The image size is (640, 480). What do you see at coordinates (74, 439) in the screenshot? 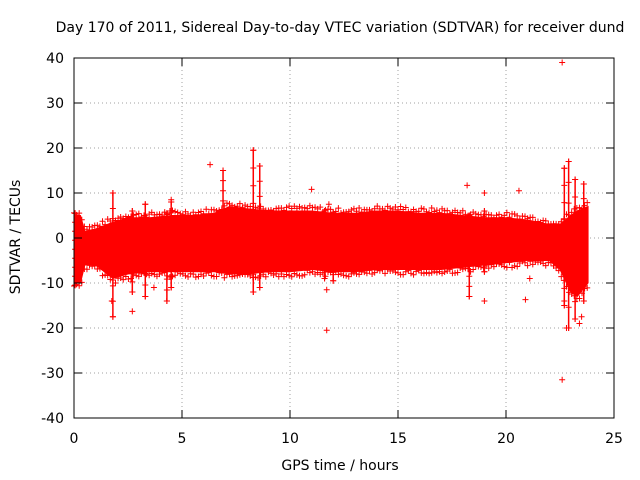
I see `x-tick-label: 0` at bounding box center [74, 439].